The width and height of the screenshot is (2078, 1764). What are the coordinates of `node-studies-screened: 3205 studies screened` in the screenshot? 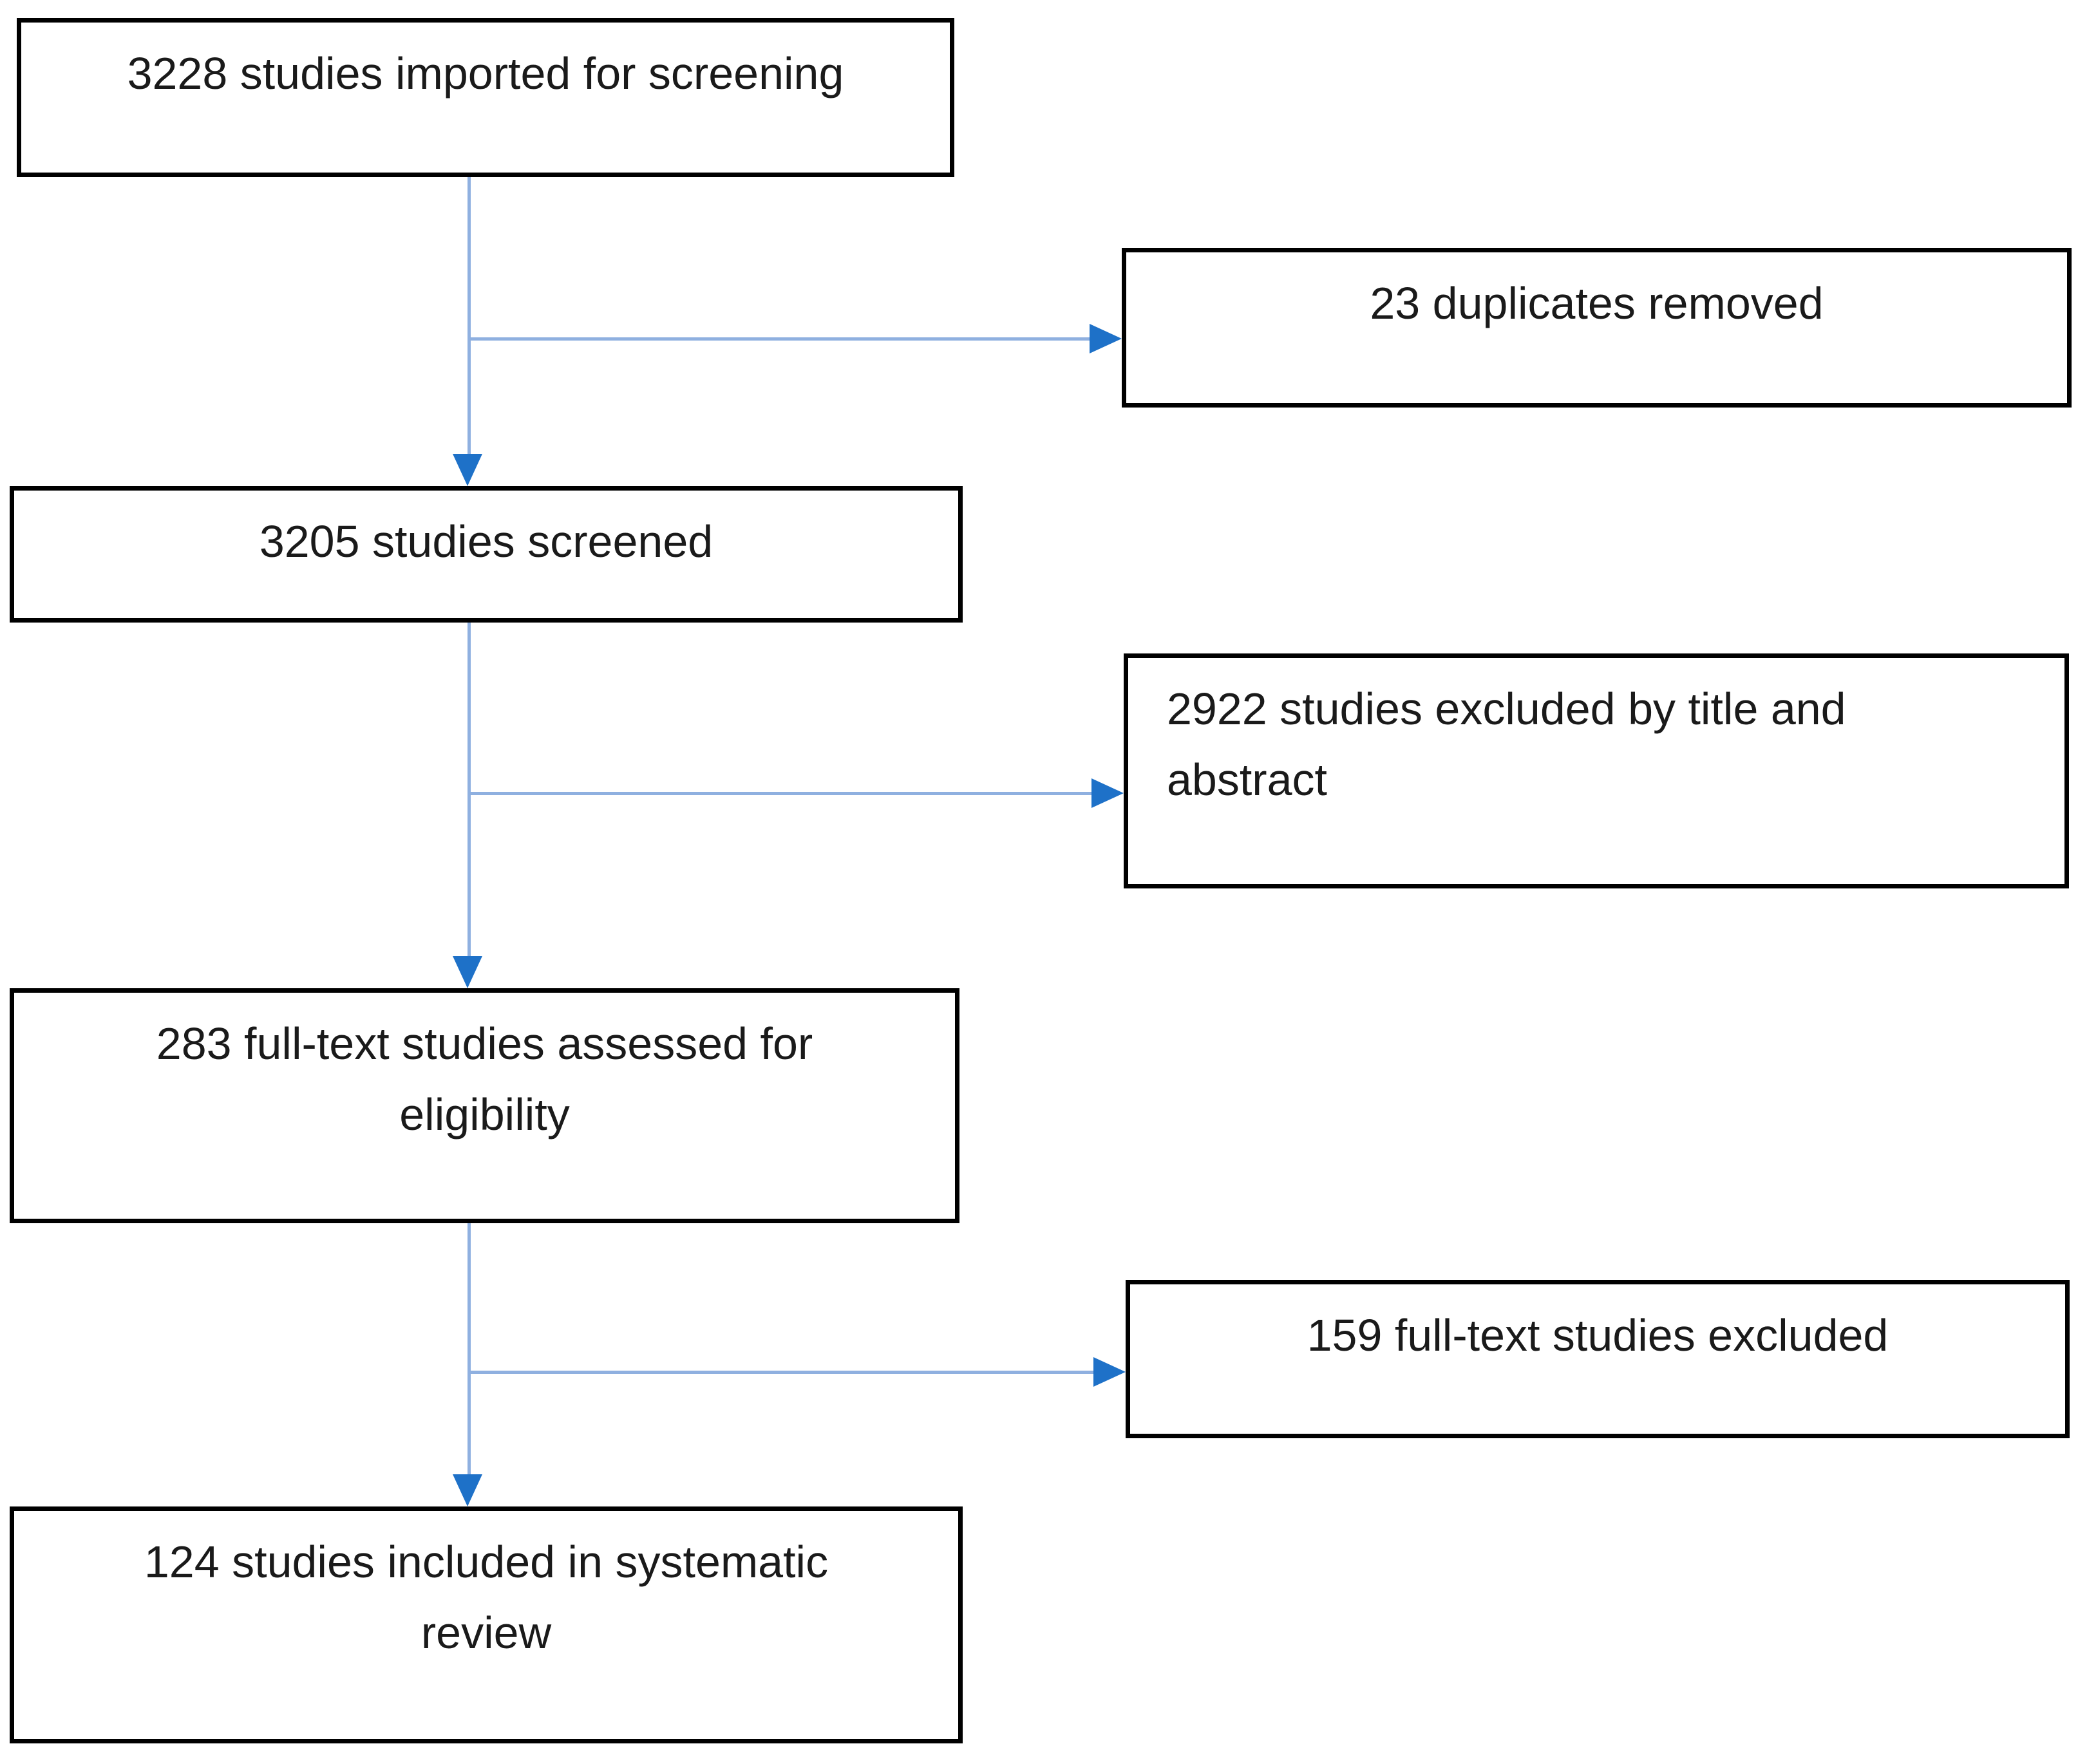 It's located at (486, 555).